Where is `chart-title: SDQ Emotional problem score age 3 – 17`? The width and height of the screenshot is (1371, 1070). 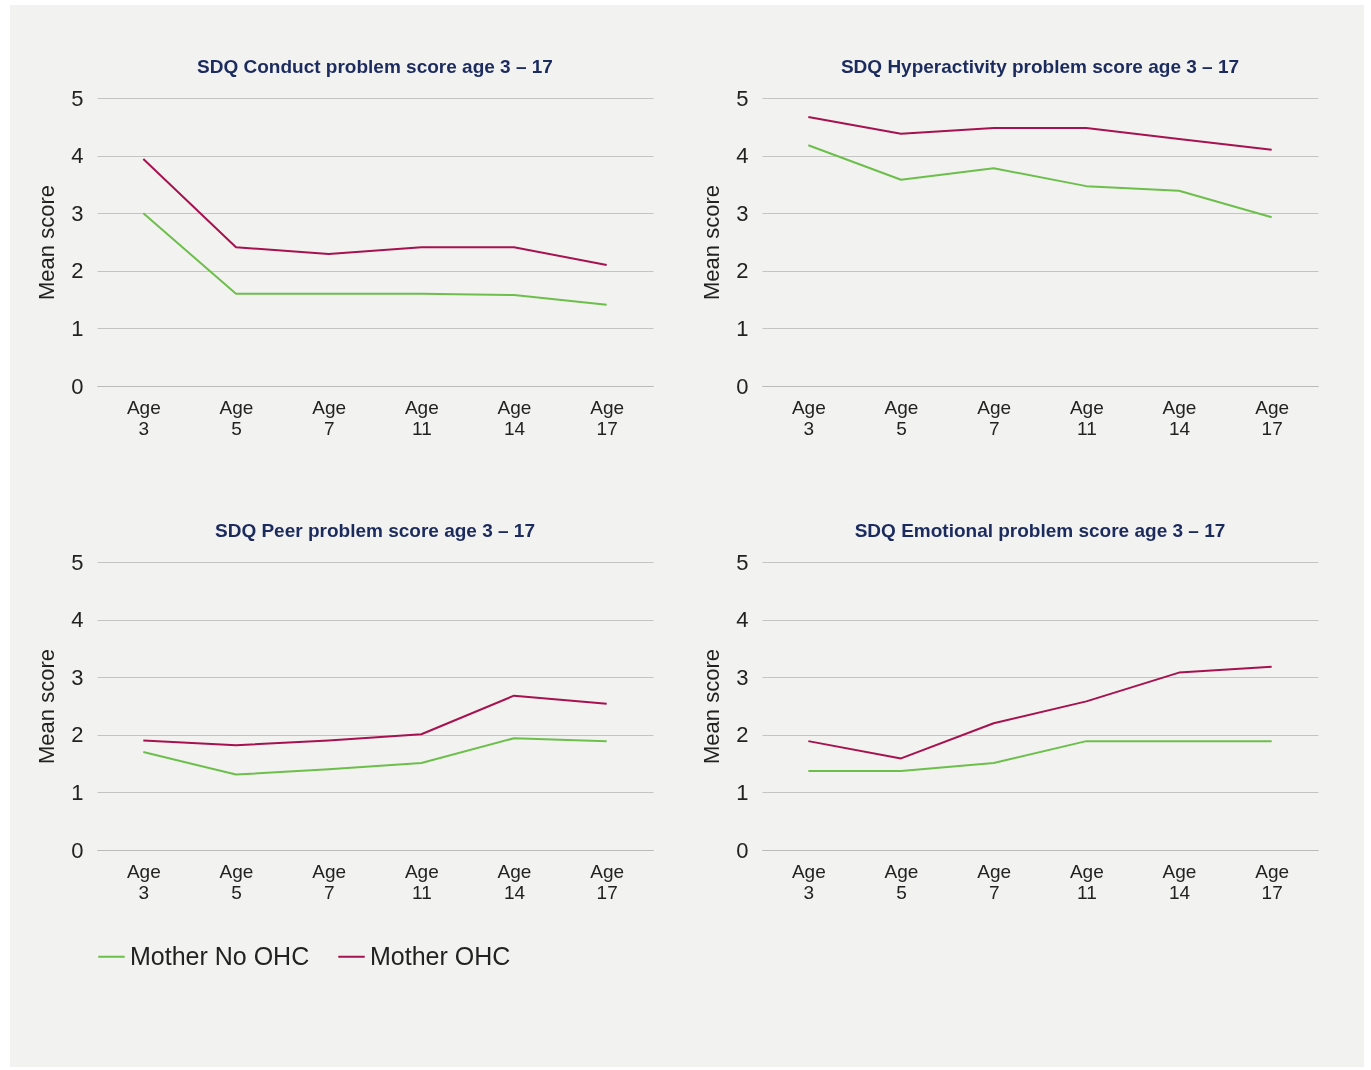
chart-title: SDQ Emotional problem score age 3 – 17 is located at coordinates (1040, 530).